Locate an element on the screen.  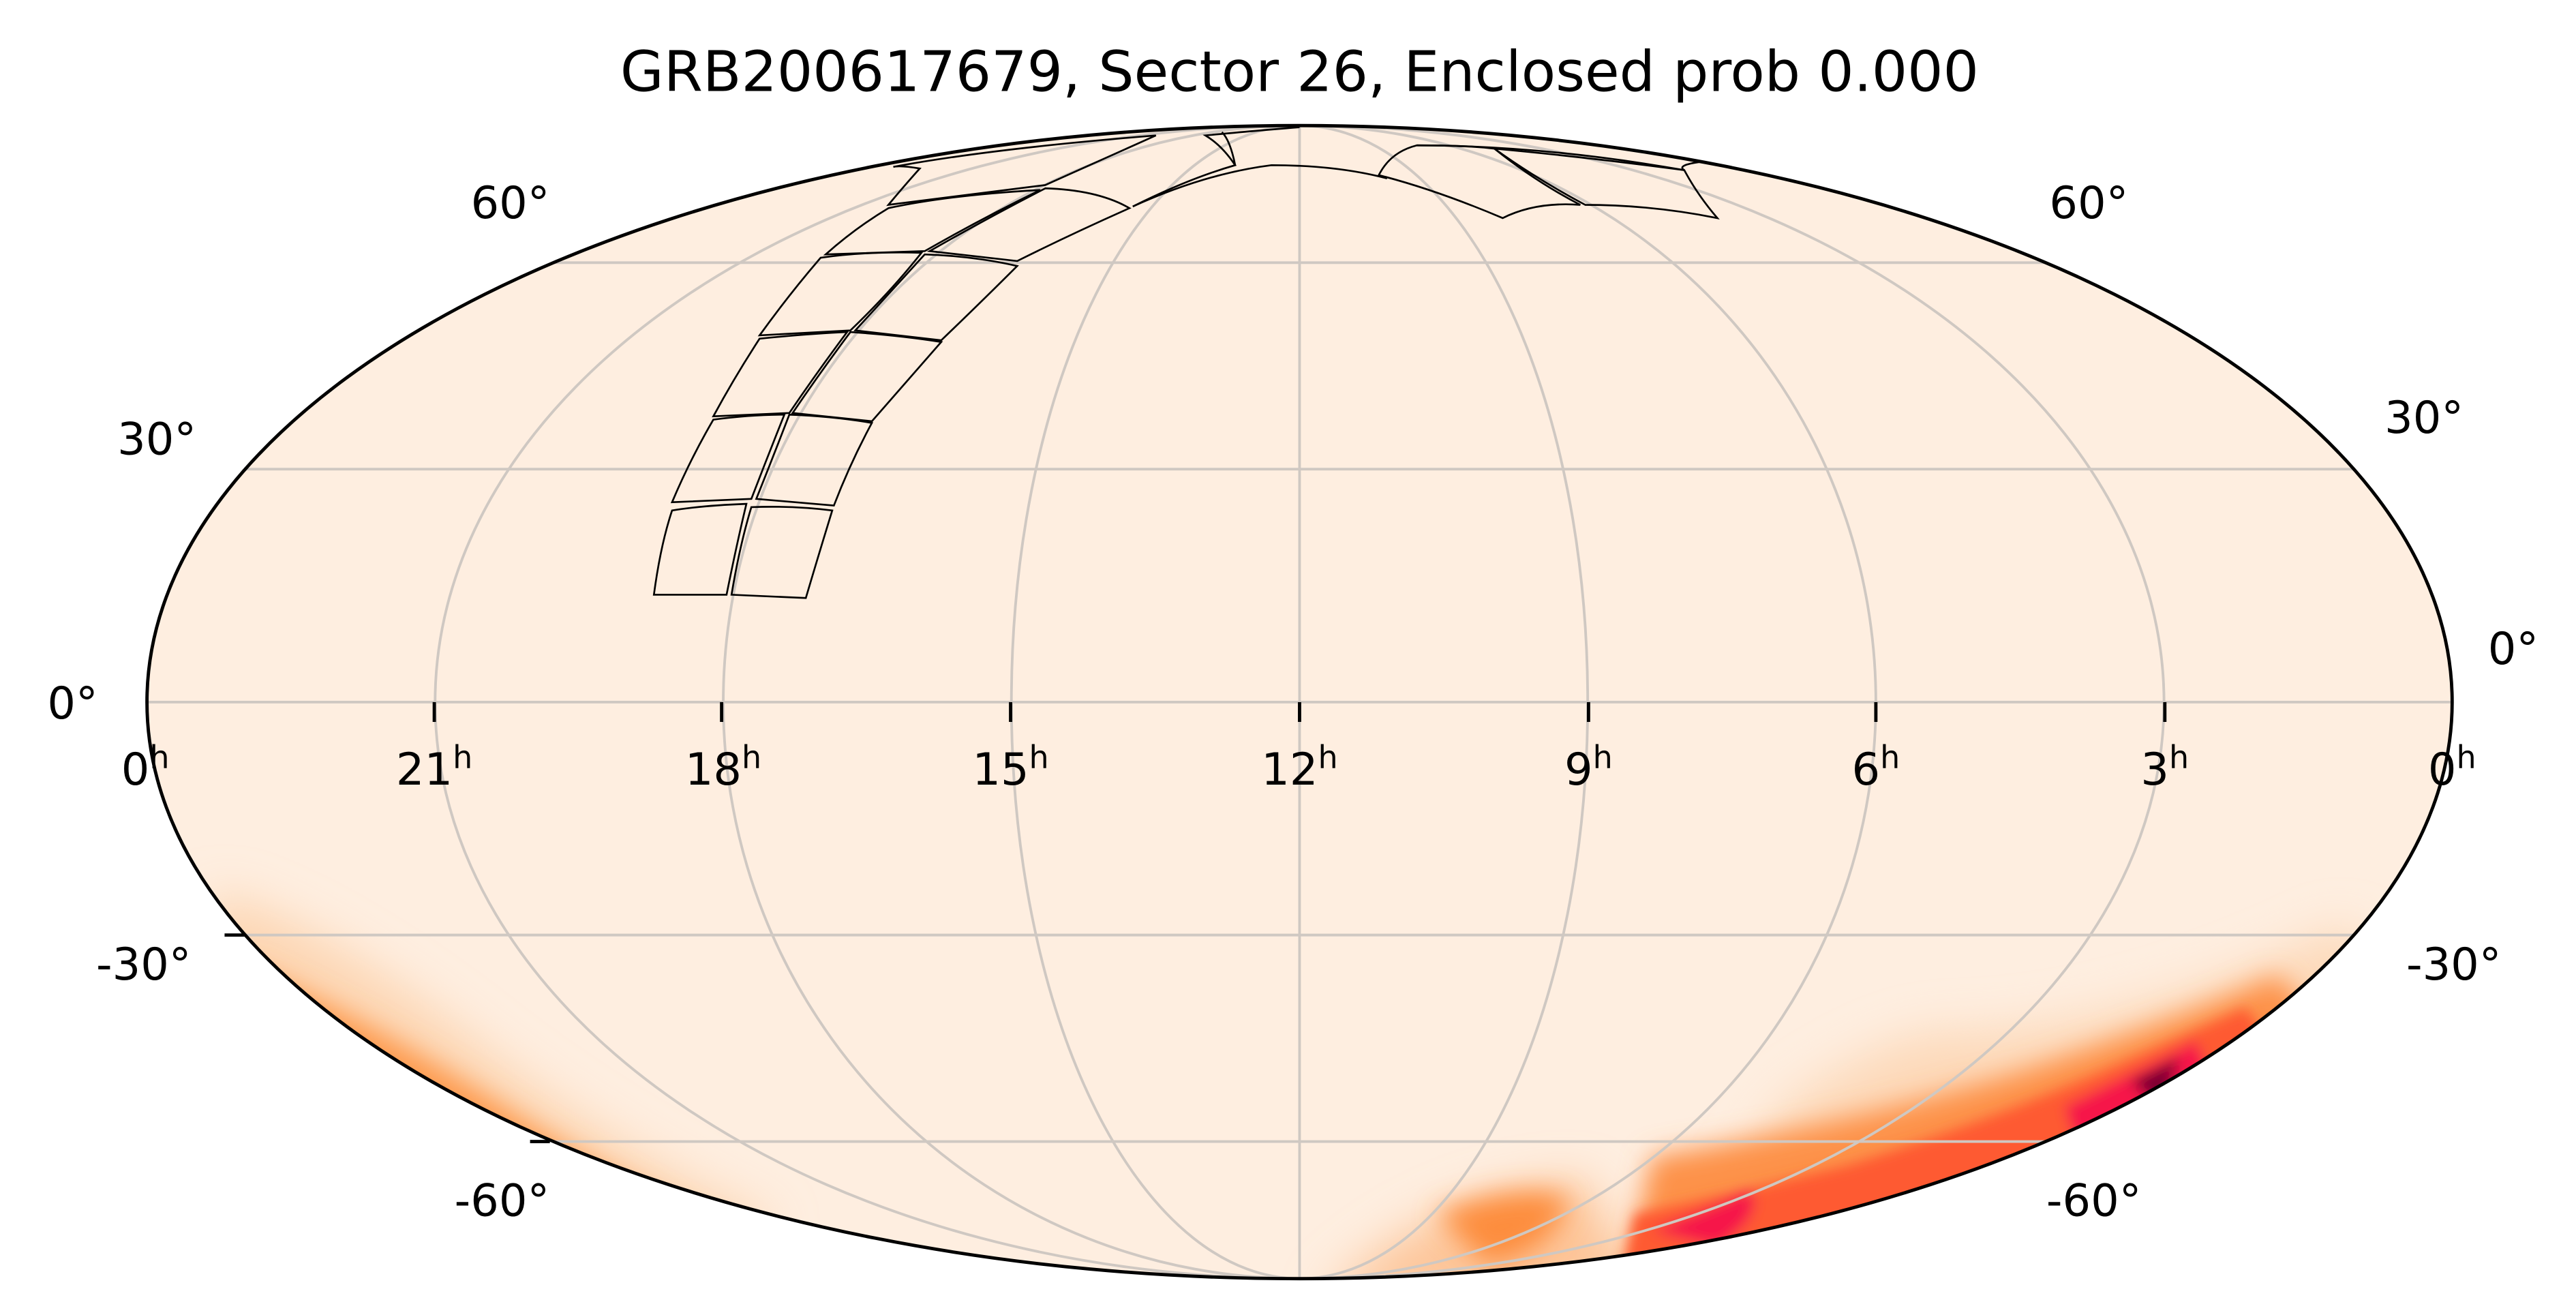
ra-label: 18h is located at coordinates (723, 767).